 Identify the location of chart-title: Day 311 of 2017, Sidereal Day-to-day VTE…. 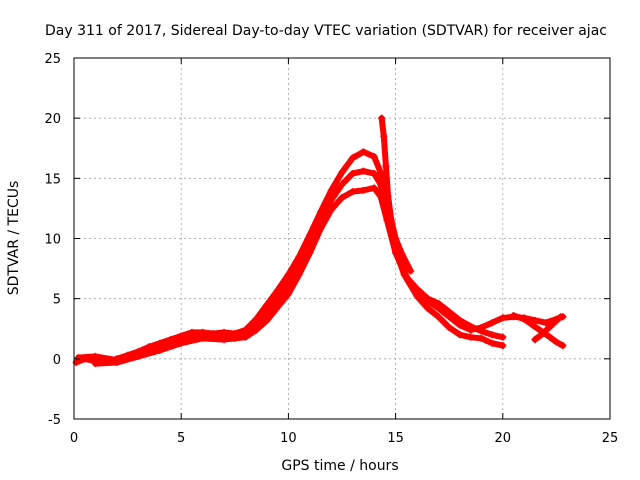
(326, 31).